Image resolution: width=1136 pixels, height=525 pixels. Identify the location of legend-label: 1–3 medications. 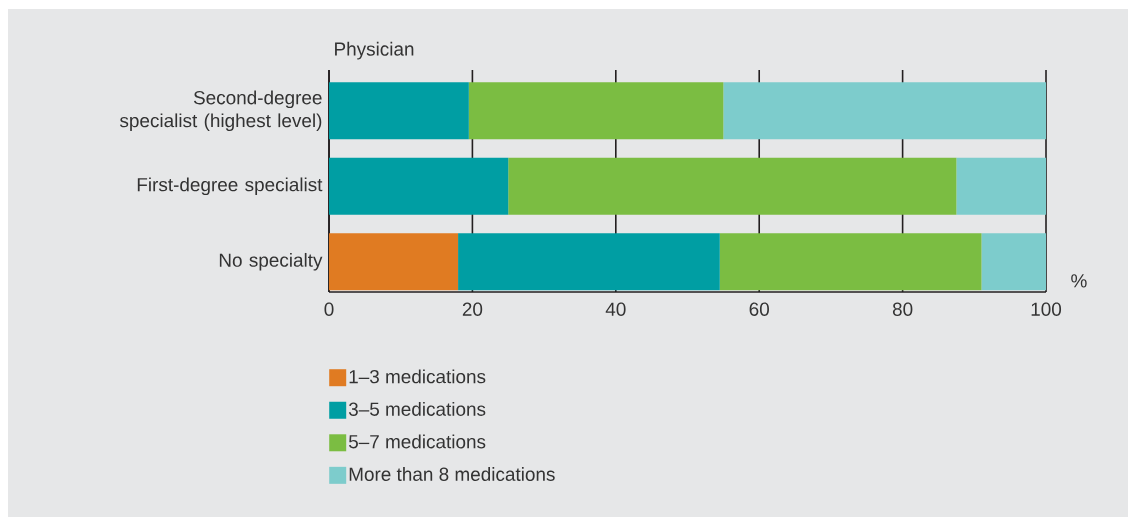
(417, 376).